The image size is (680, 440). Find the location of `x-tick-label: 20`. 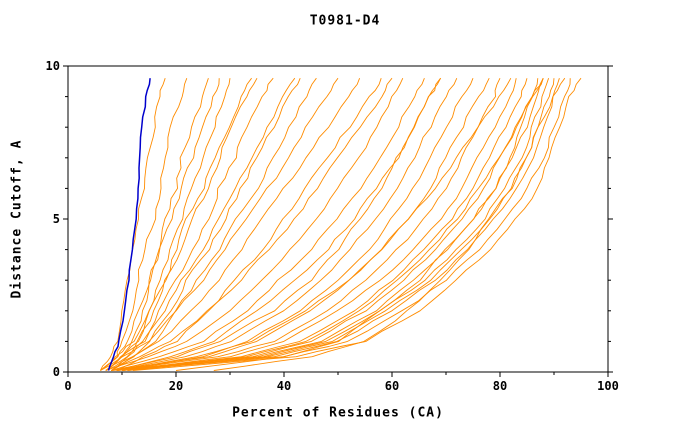

x-tick-label: 20 is located at coordinates (176, 386).